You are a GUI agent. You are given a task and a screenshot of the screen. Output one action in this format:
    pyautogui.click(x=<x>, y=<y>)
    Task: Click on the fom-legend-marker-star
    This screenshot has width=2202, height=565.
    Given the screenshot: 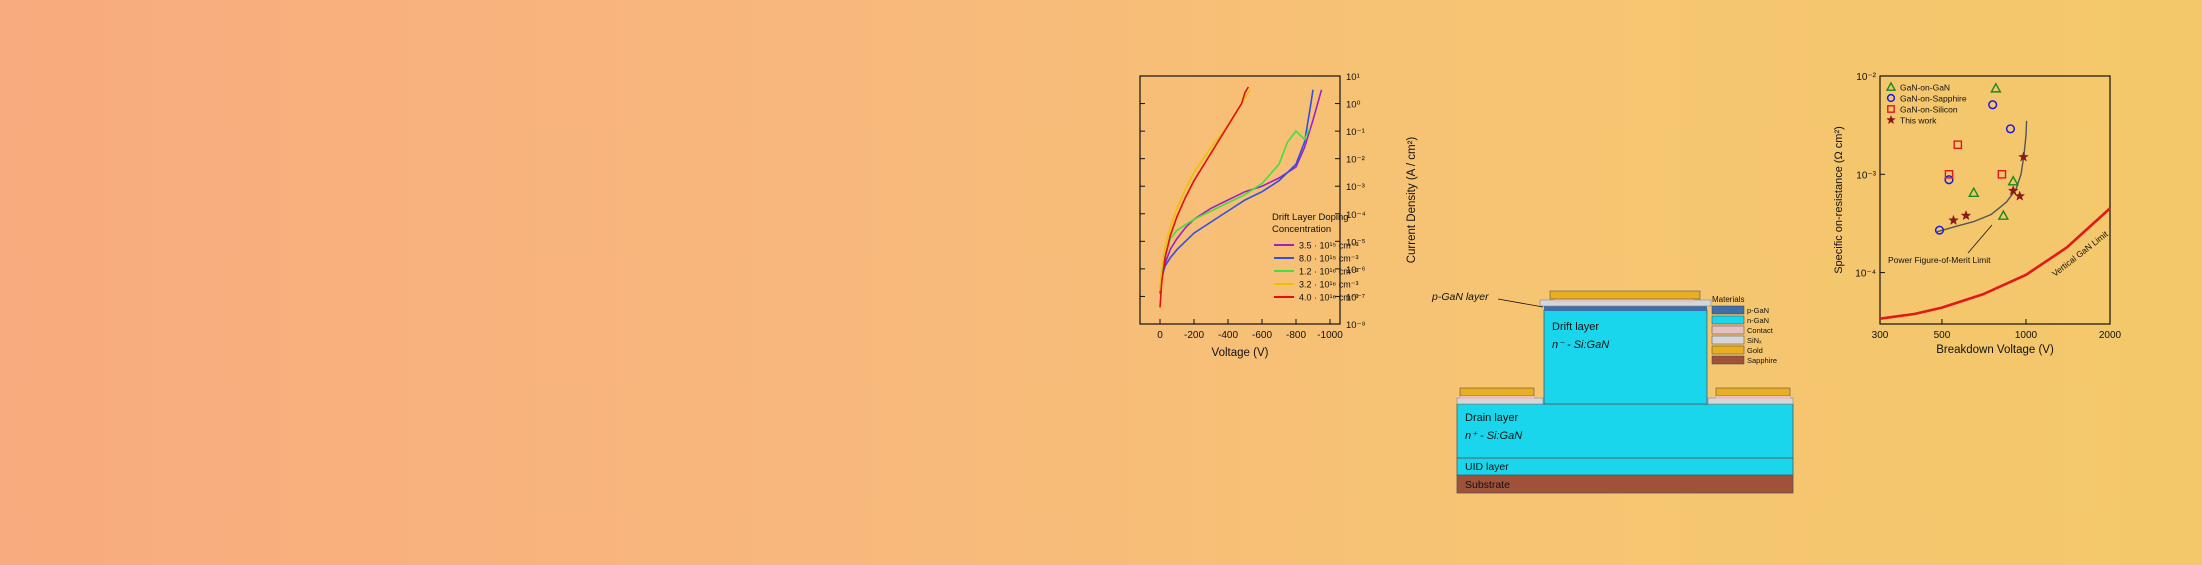 What is the action you would take?
    pyautogui.click(x=1891, y=119)
    